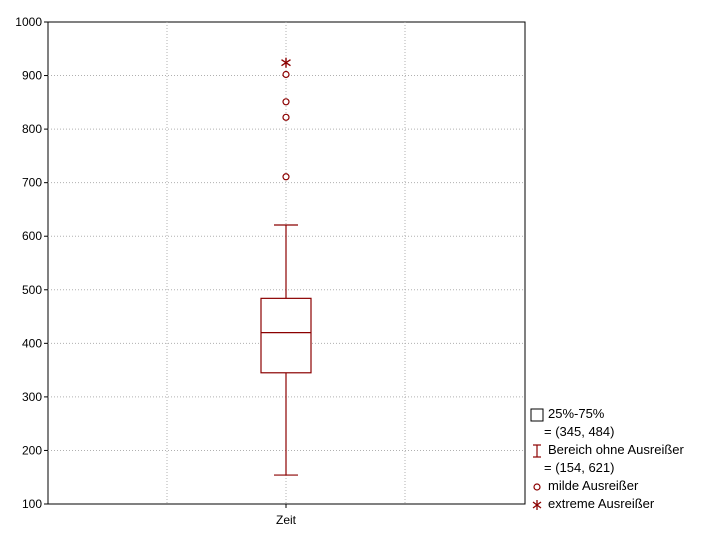  I want to click on legend-whisker-range: = (154, 621), so click(579, 467).